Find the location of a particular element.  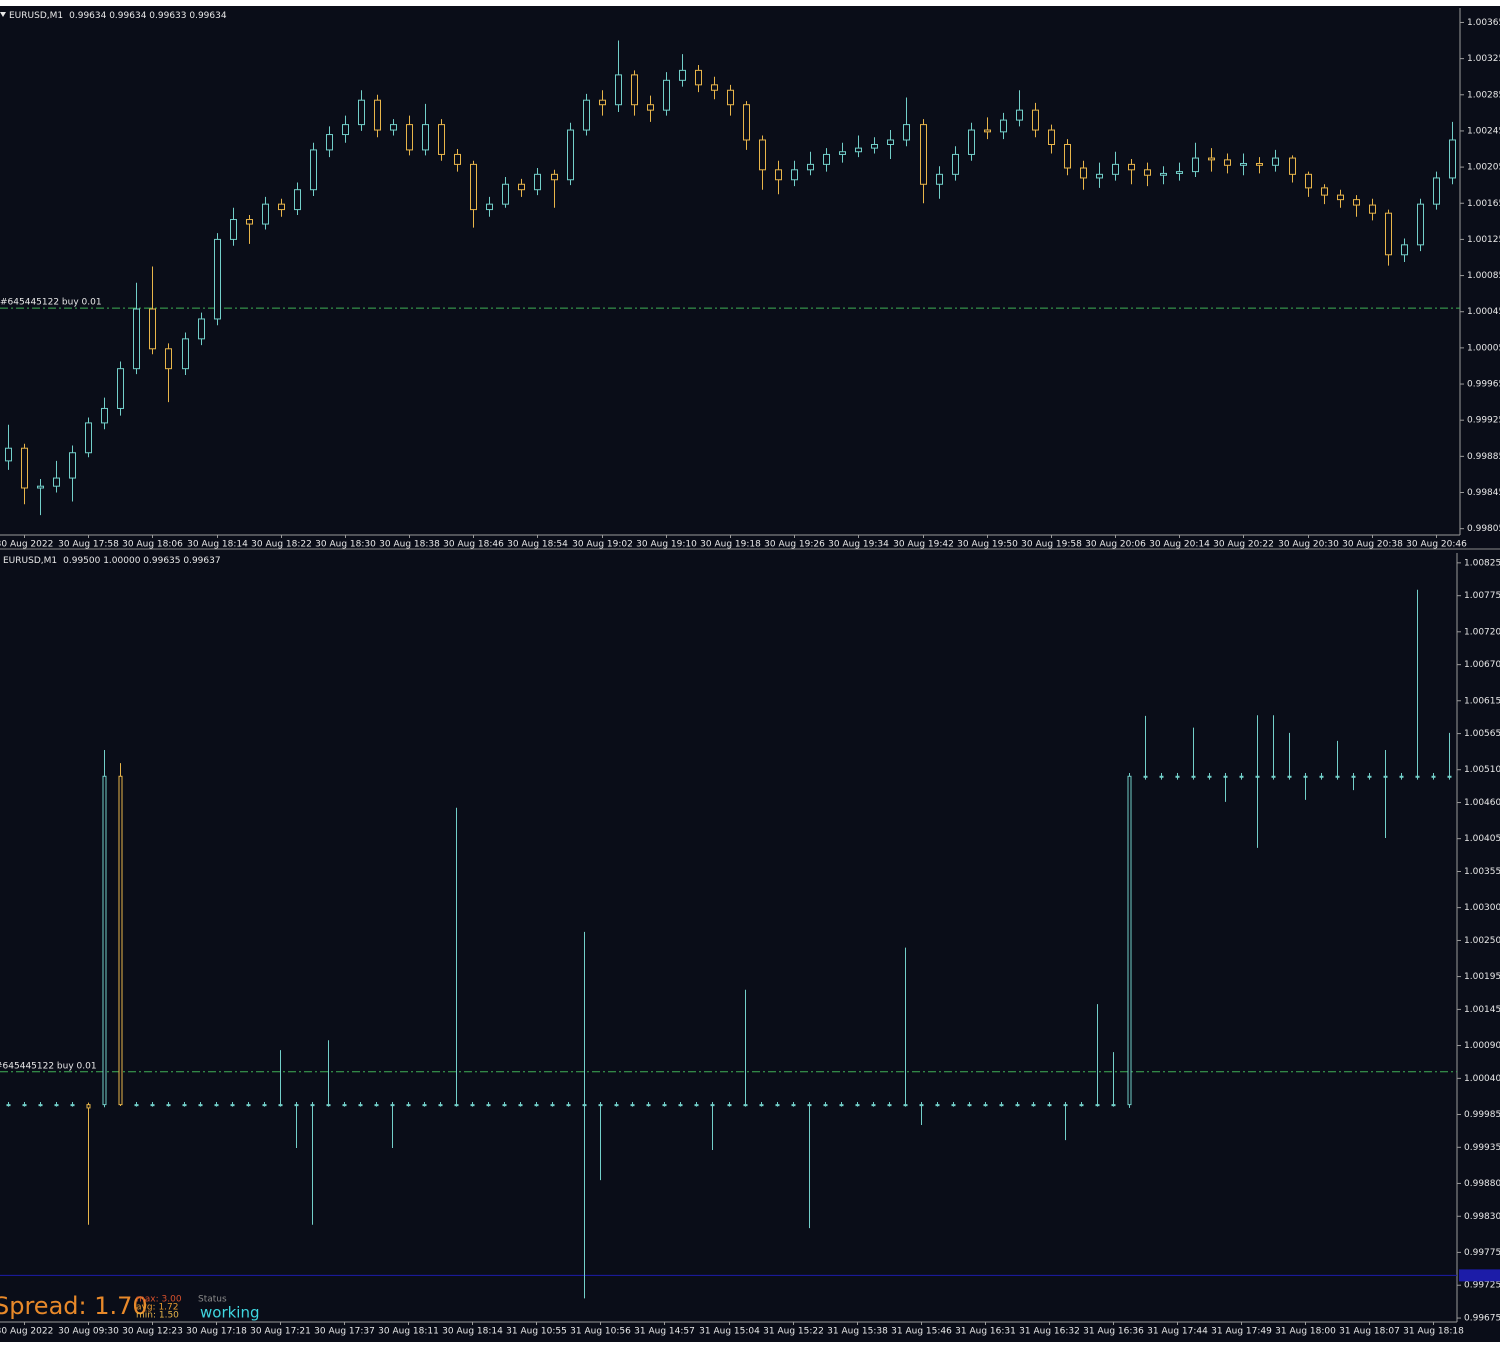

y-tick-label: 1.00405 is located at coordinates (1482, 839).